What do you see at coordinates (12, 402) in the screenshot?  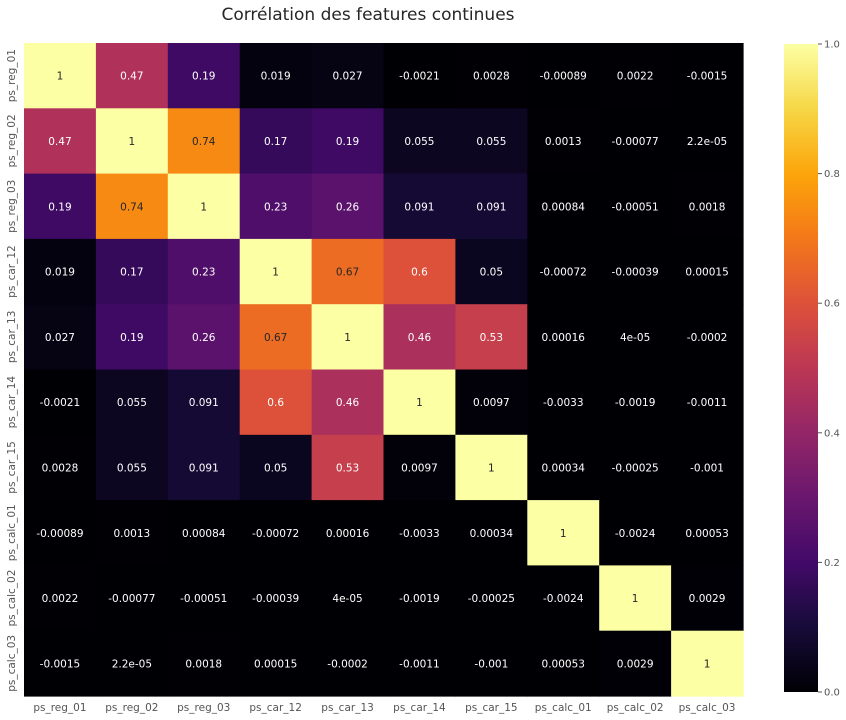 I see `y-tick-label: ps_car_14` at bounding box center [12, 402].